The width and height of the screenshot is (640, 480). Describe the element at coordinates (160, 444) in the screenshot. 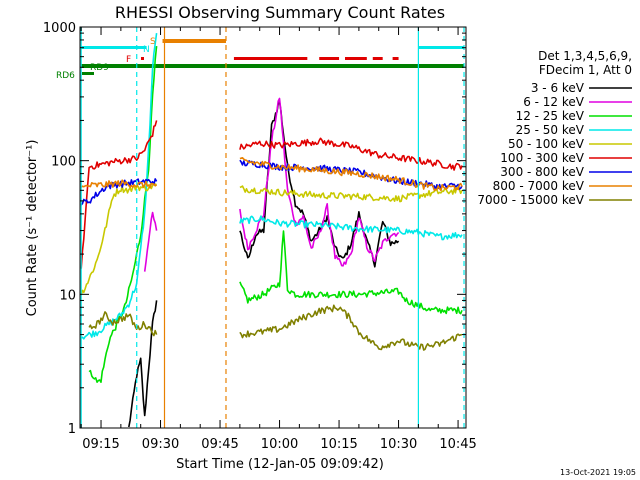

I see `x-tick-label: 09:30` at that location.